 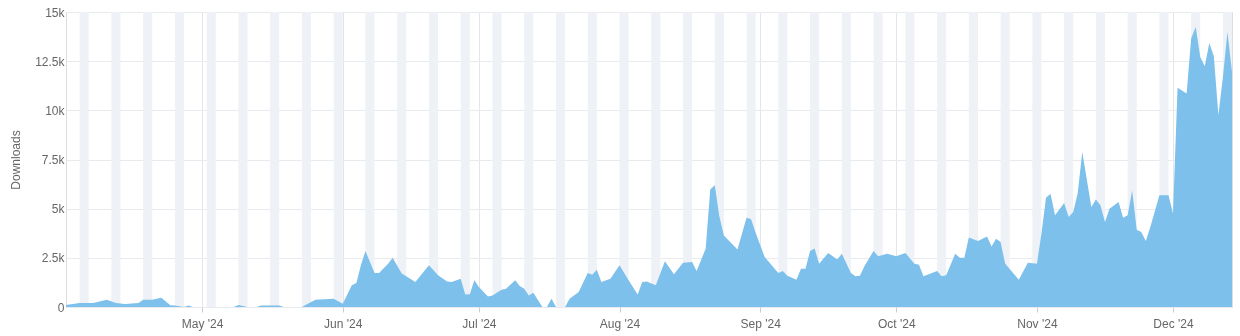 What do you see at coordinates (896, 323) in the screenshot?
I see `x-tick-label: Oct '24` at bounding box center [896, 323].